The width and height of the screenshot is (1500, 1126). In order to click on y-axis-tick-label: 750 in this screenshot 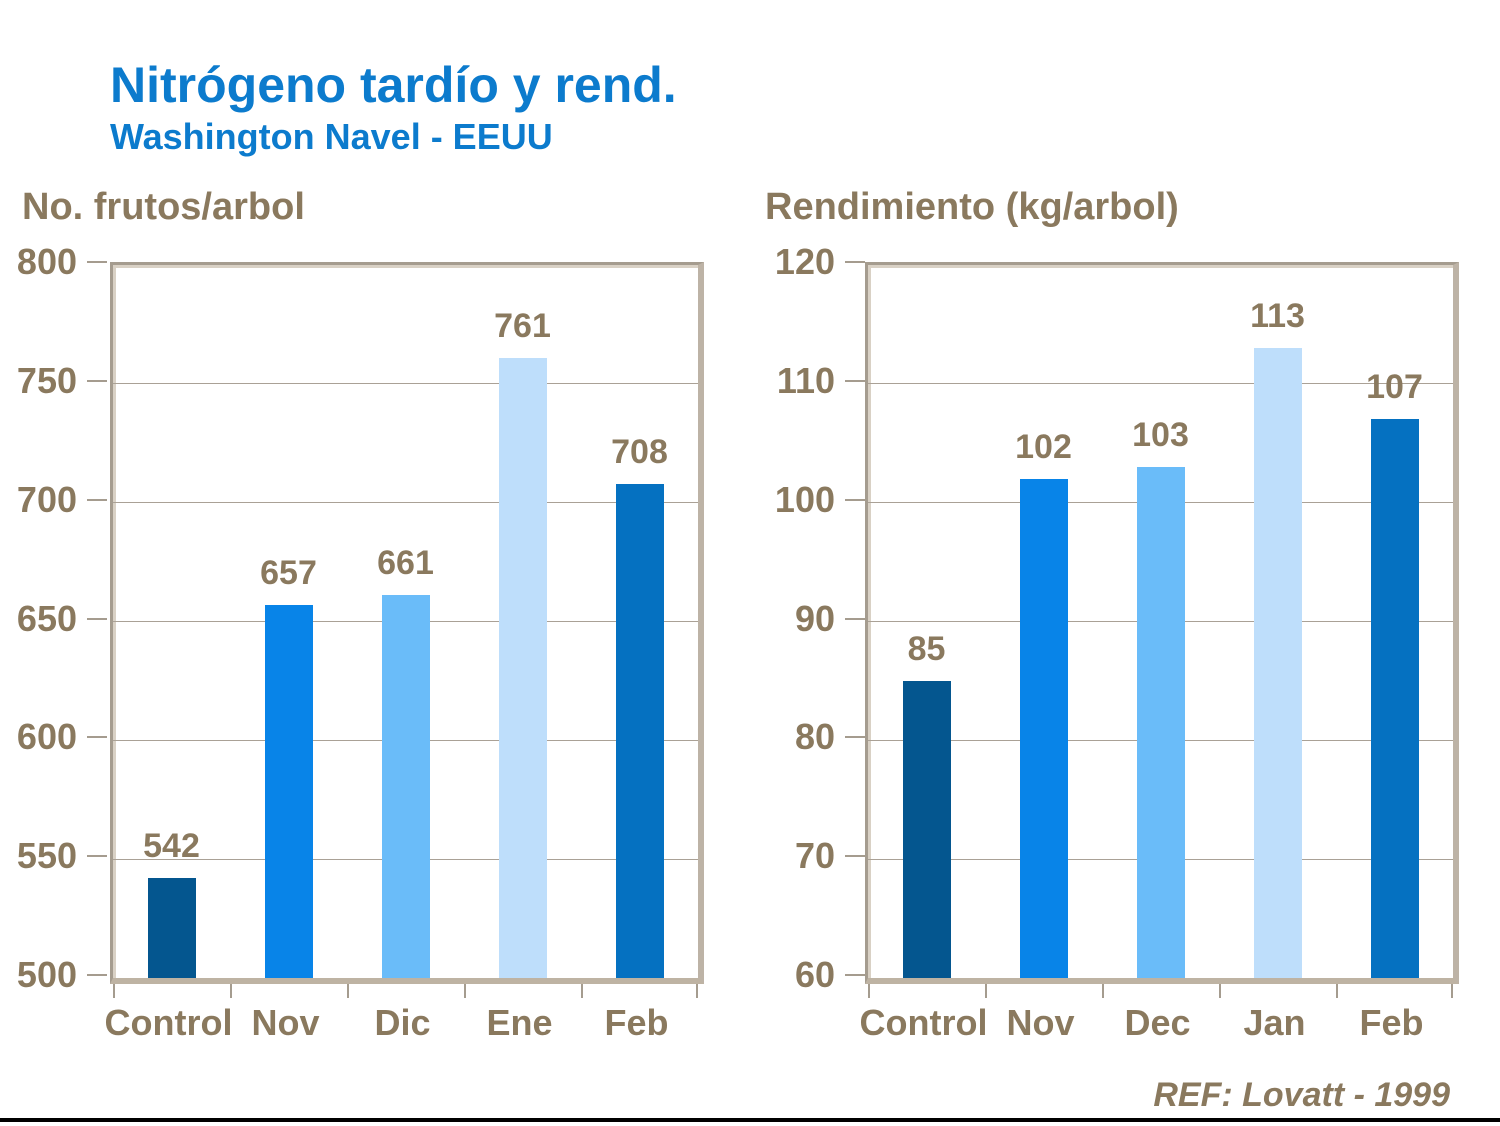, I will do `click(46, 380)`.